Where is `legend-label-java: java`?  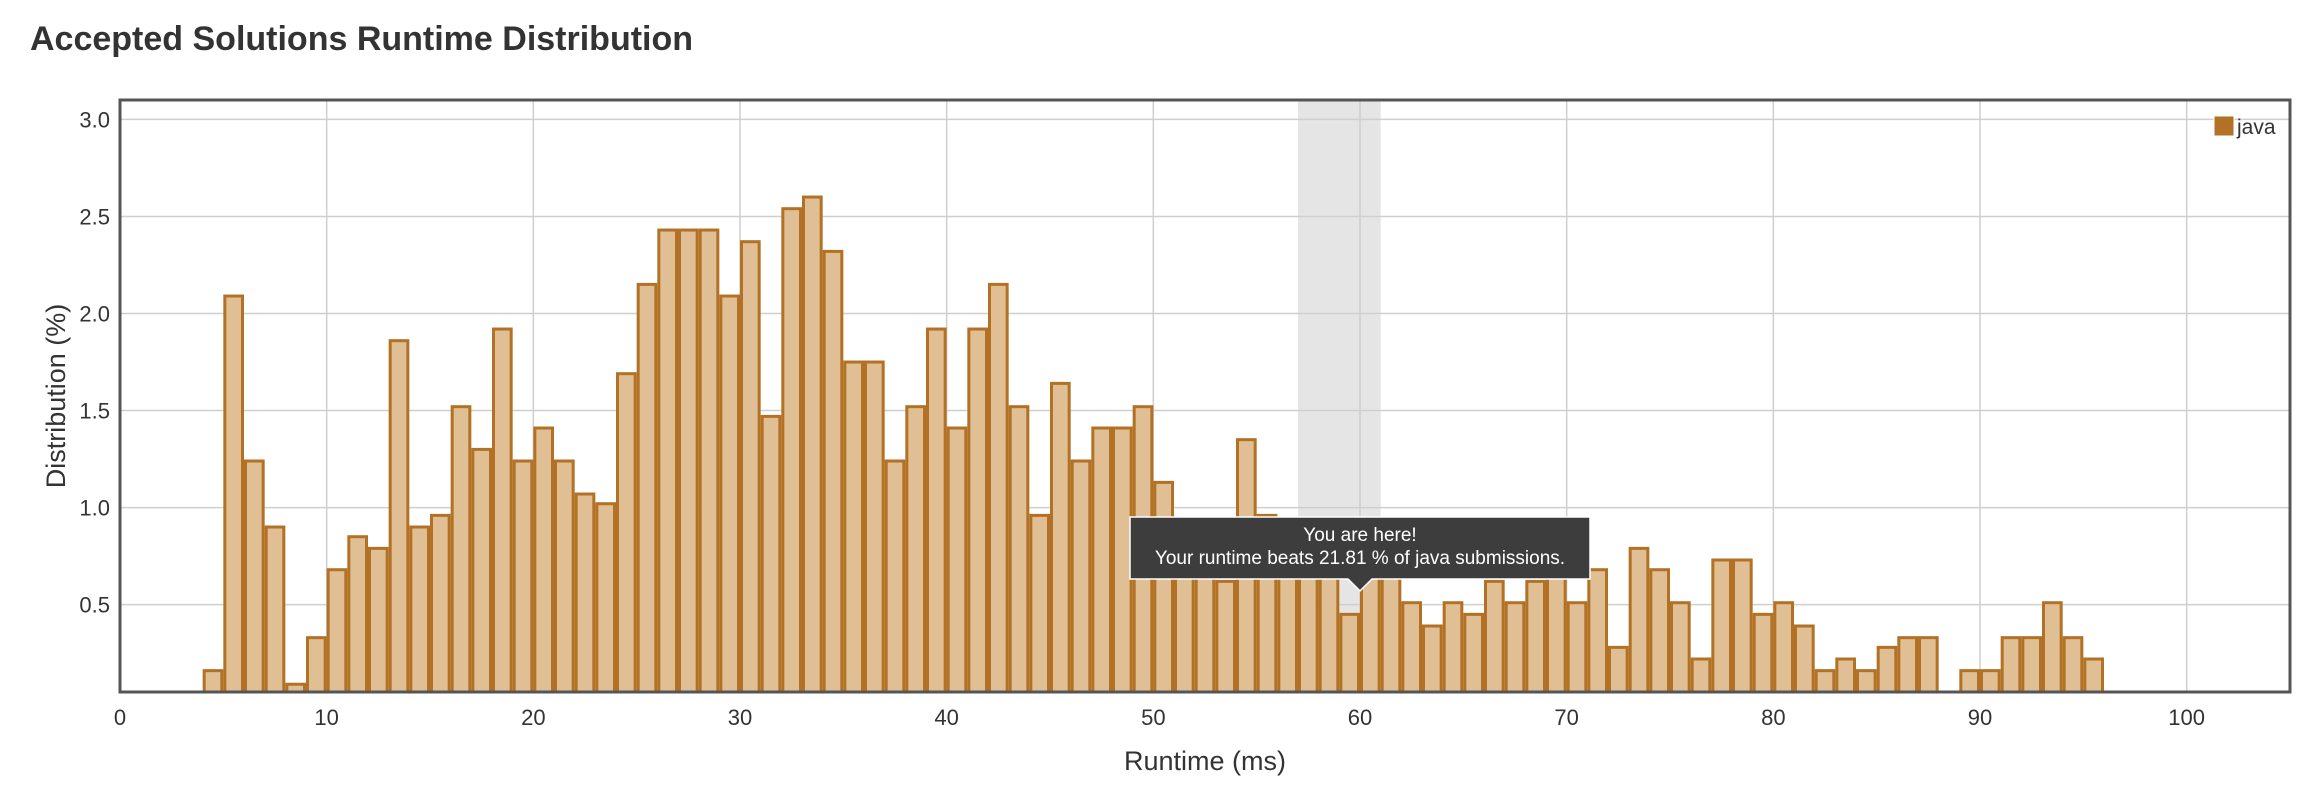
legend-label-java: java is located at coordinates (2256, 127).